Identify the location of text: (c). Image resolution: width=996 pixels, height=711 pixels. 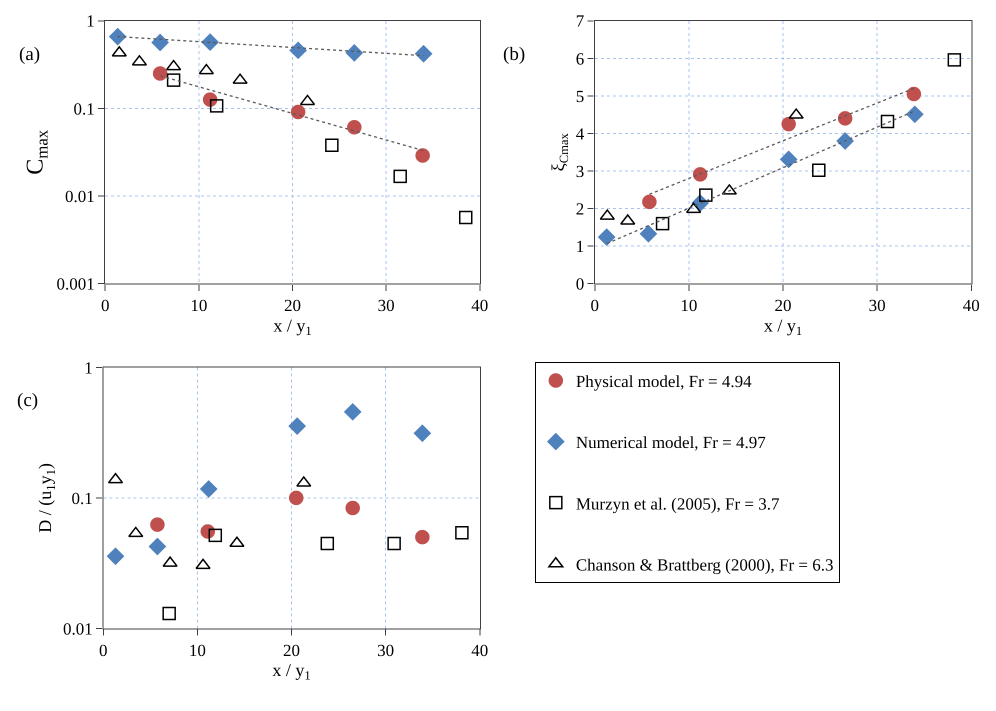
(27, 400).